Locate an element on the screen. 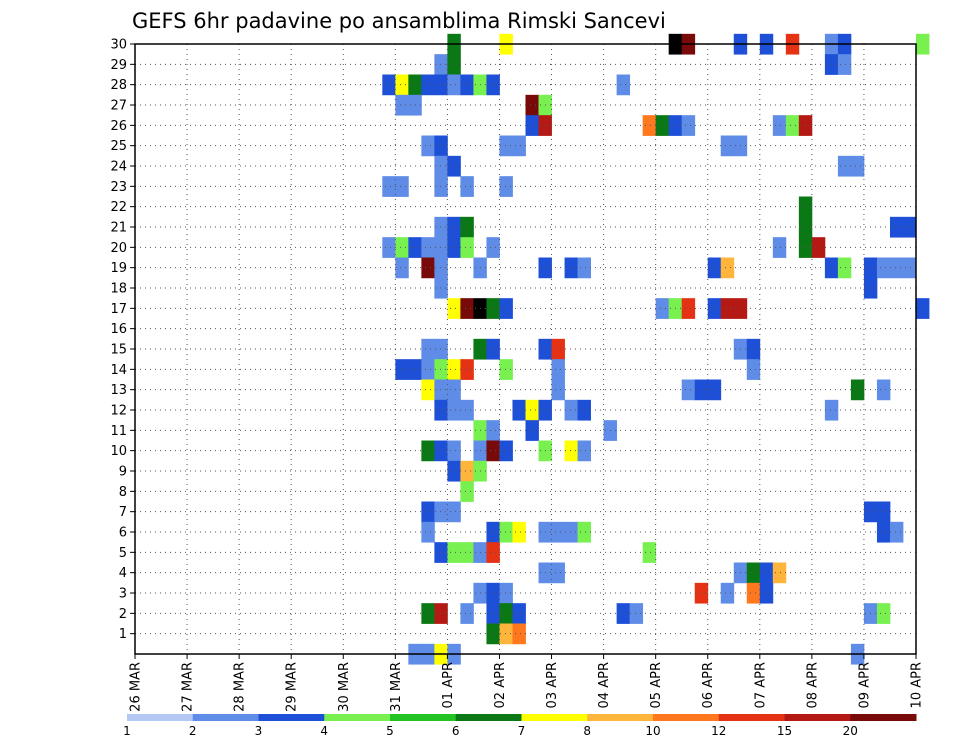  legend-label: 8 is located at coordinates (587, 731).